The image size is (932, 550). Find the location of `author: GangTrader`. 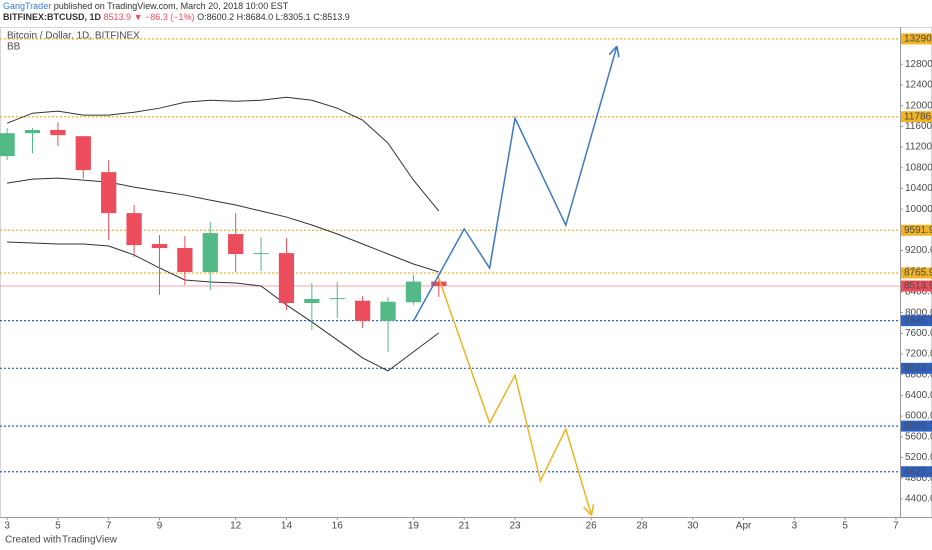

author: GangTrader is located at coordinates (27, 6).